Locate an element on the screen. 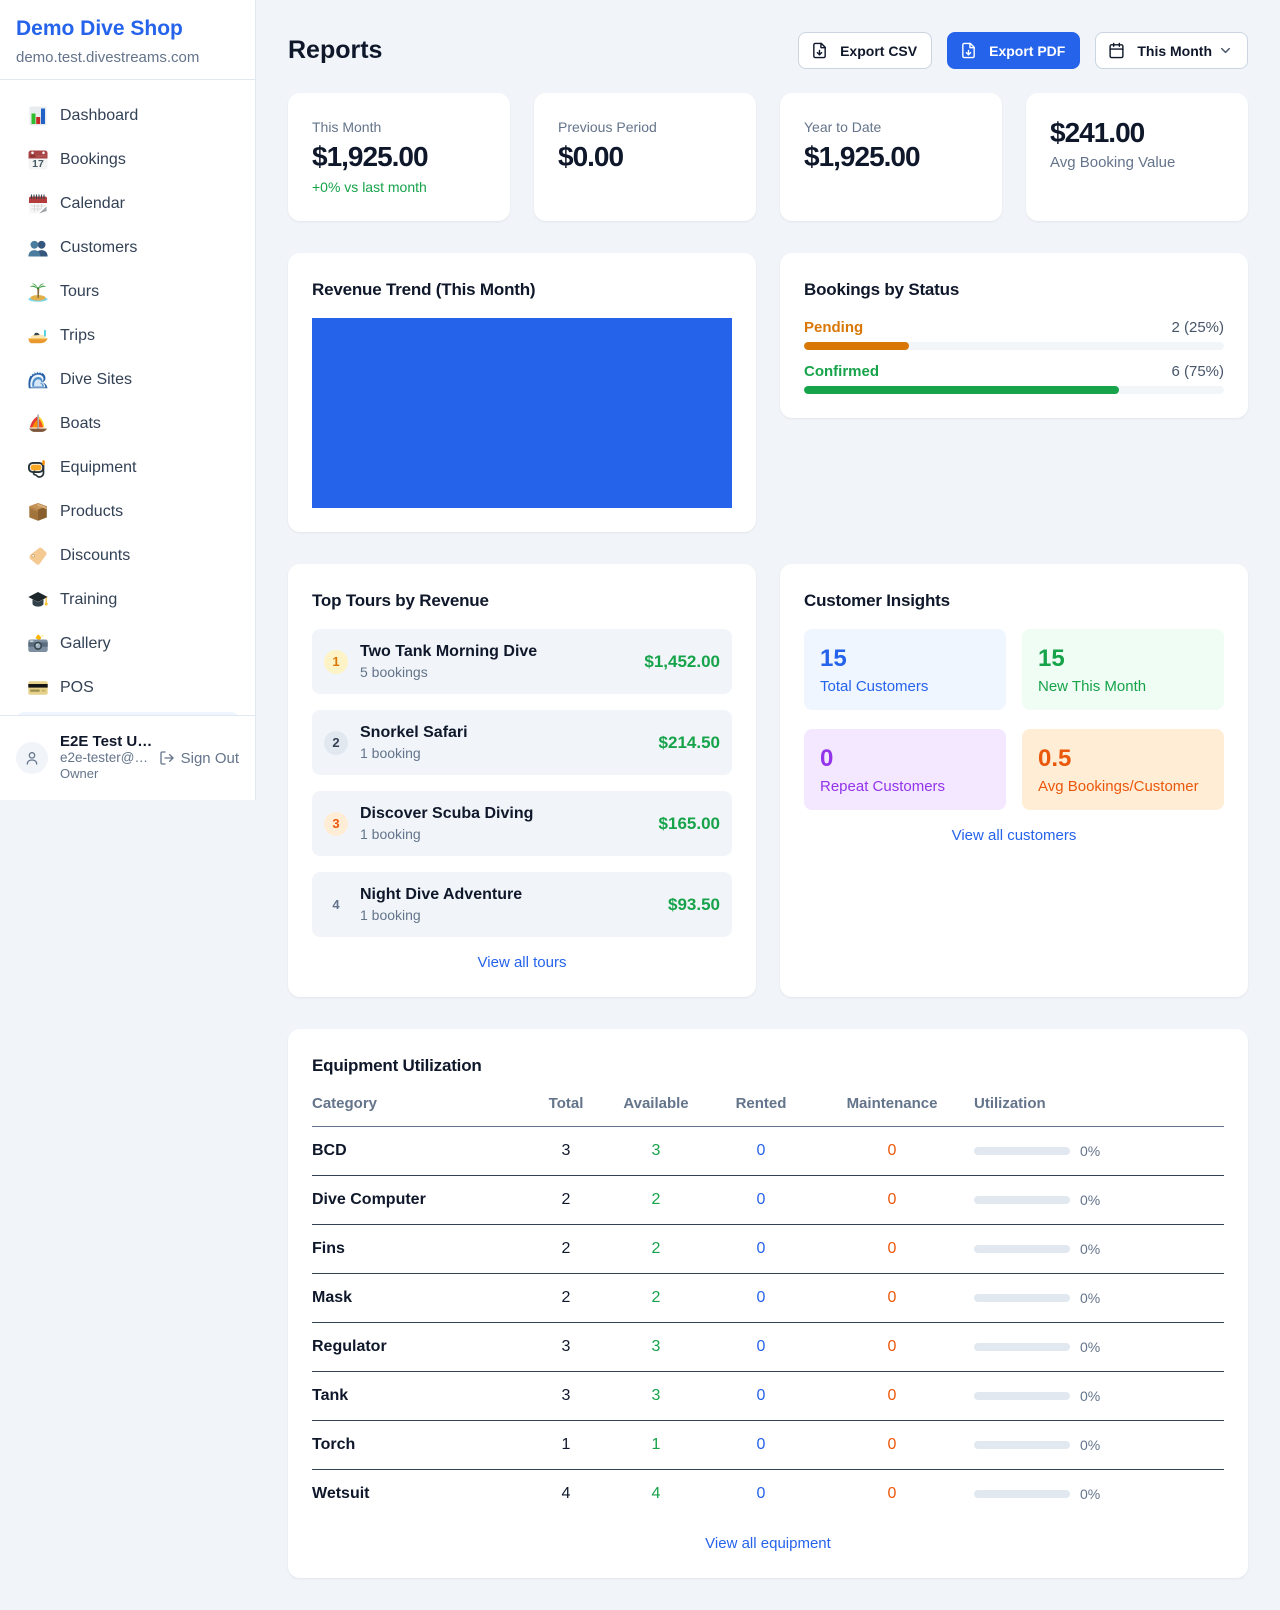 The image size is (1280, 1610). svg-text: 17 is located at coordinates (38, 164).